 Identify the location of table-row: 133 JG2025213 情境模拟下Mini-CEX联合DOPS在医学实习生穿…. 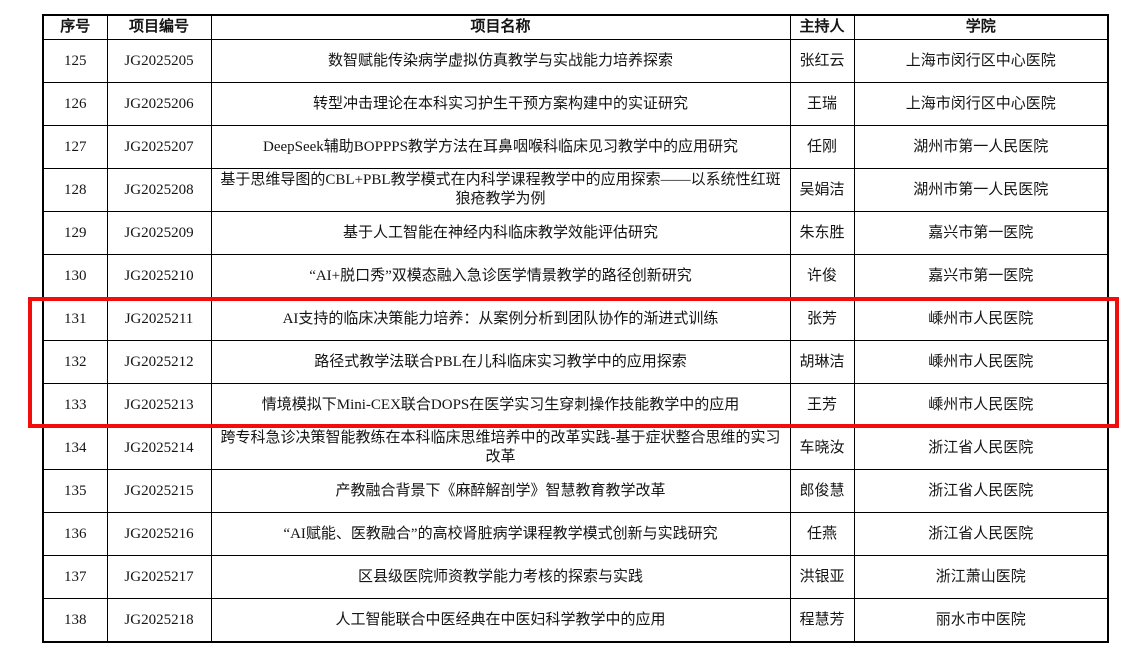
(575, 405).